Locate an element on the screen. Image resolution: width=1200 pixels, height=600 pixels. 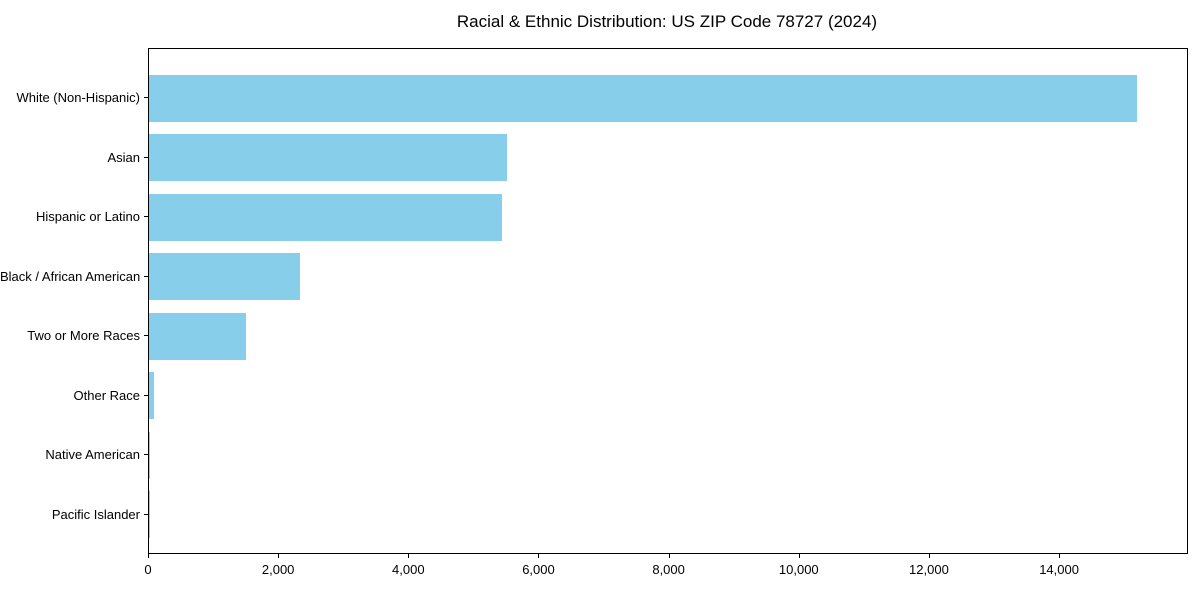
y-tick-label-black-african-american: Black / African American is located at coordinates (70, 276).